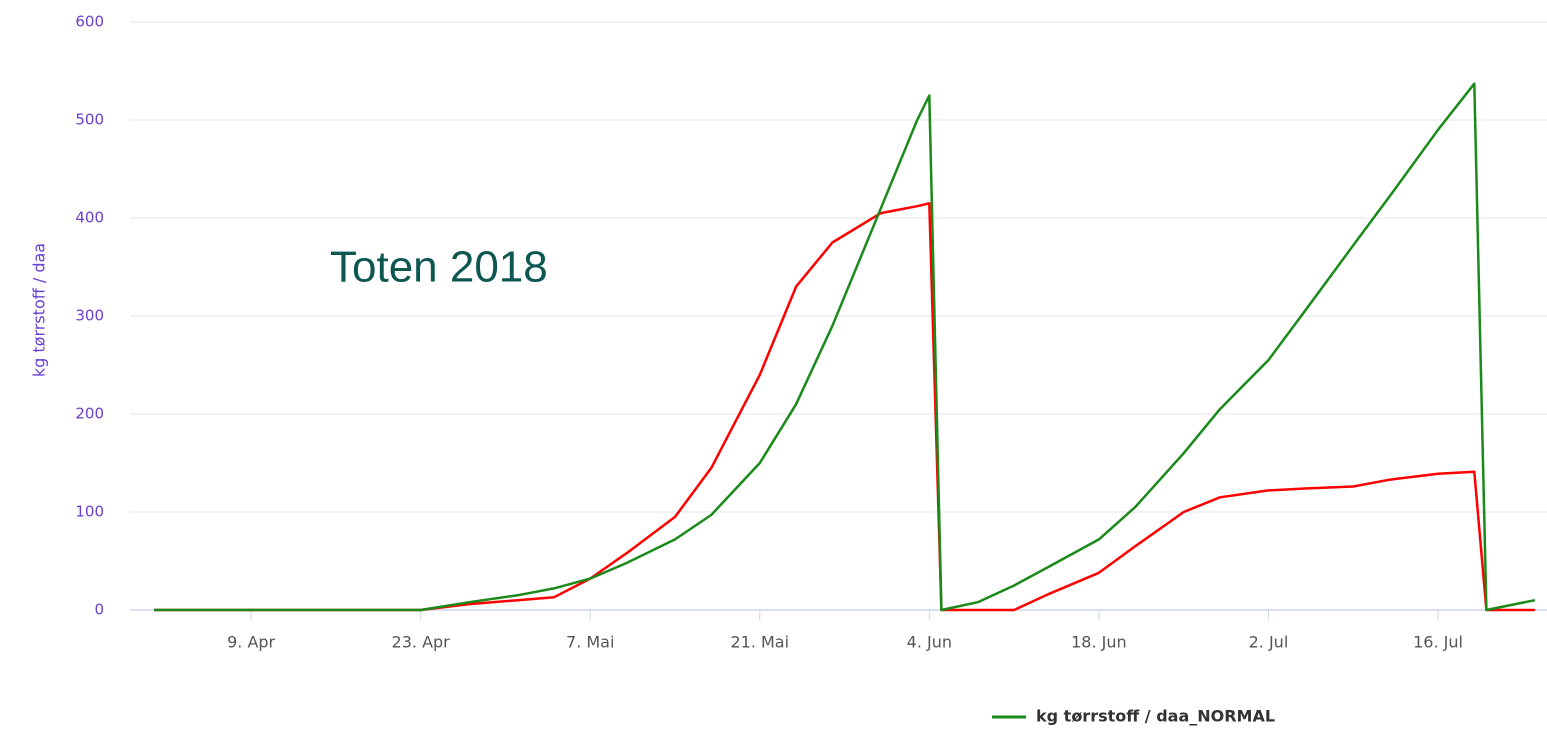 This screenshot has width=1547, height=749. I want to click on x-tick-label: 23. Apr, so click(421, 642).